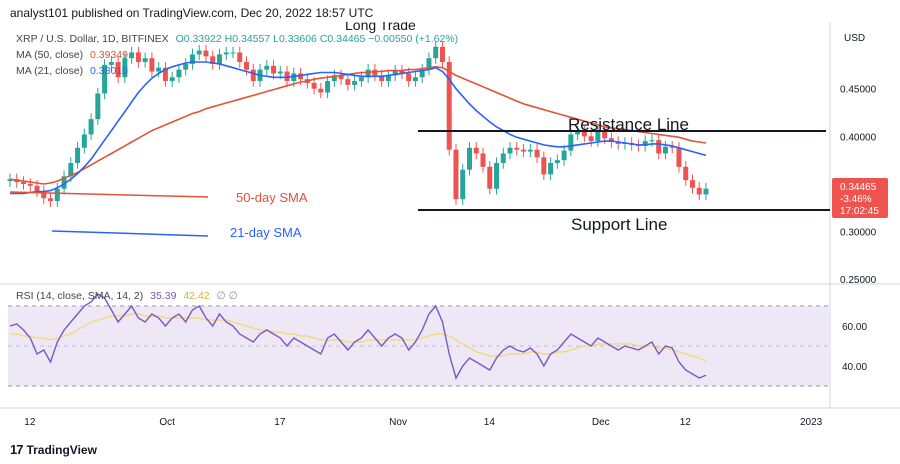 The image size is (900, 464). I want to click on bar-countdown: 17:02:45, so click(859, 211).